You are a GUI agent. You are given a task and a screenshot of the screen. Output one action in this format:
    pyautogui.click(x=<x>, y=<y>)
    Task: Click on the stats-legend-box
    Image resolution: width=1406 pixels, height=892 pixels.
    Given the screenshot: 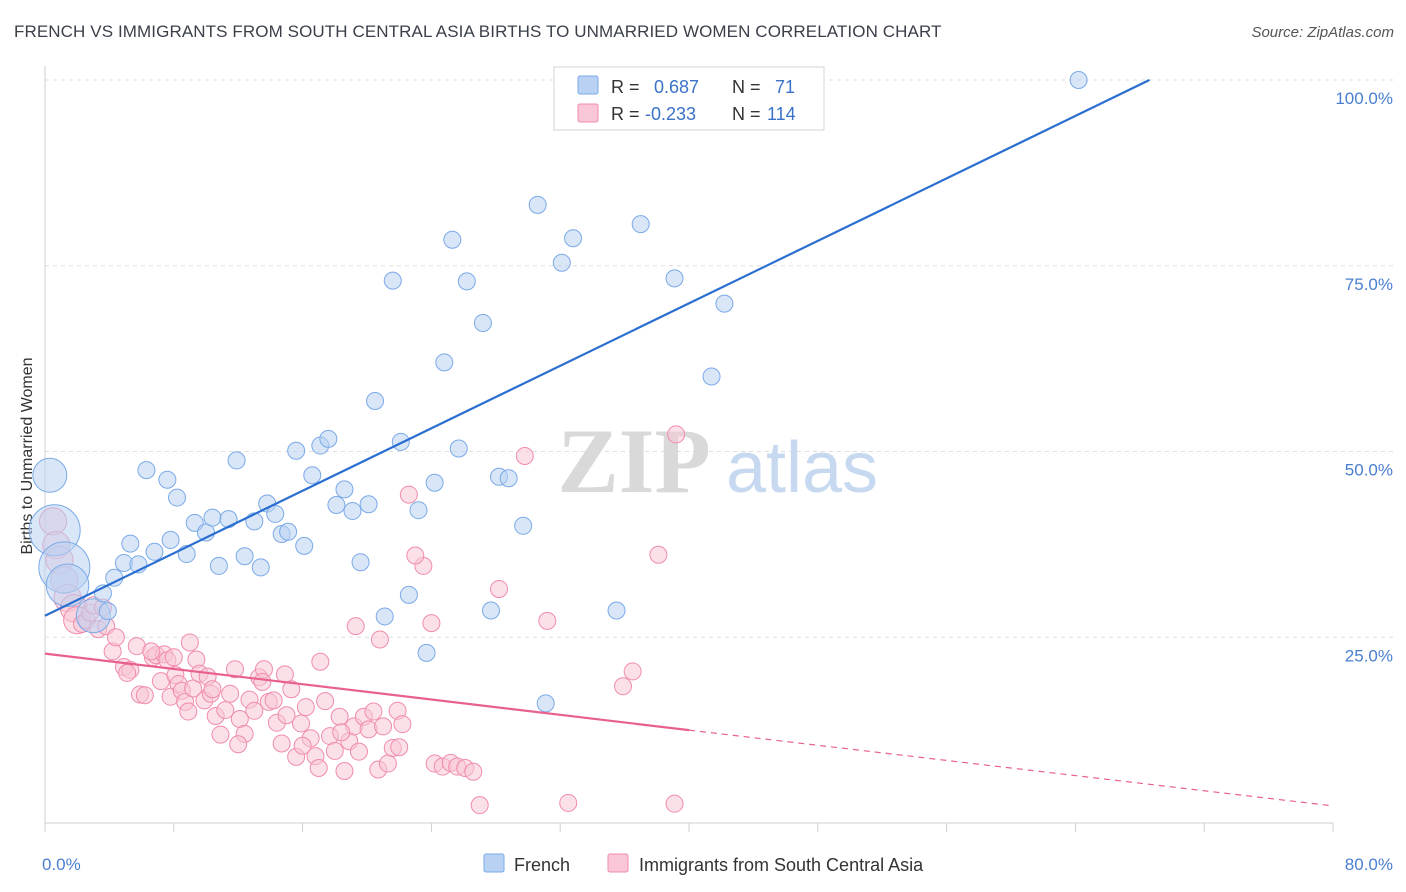 What is the action you would take?
    pyautogui.click(x=689, y=98)
    